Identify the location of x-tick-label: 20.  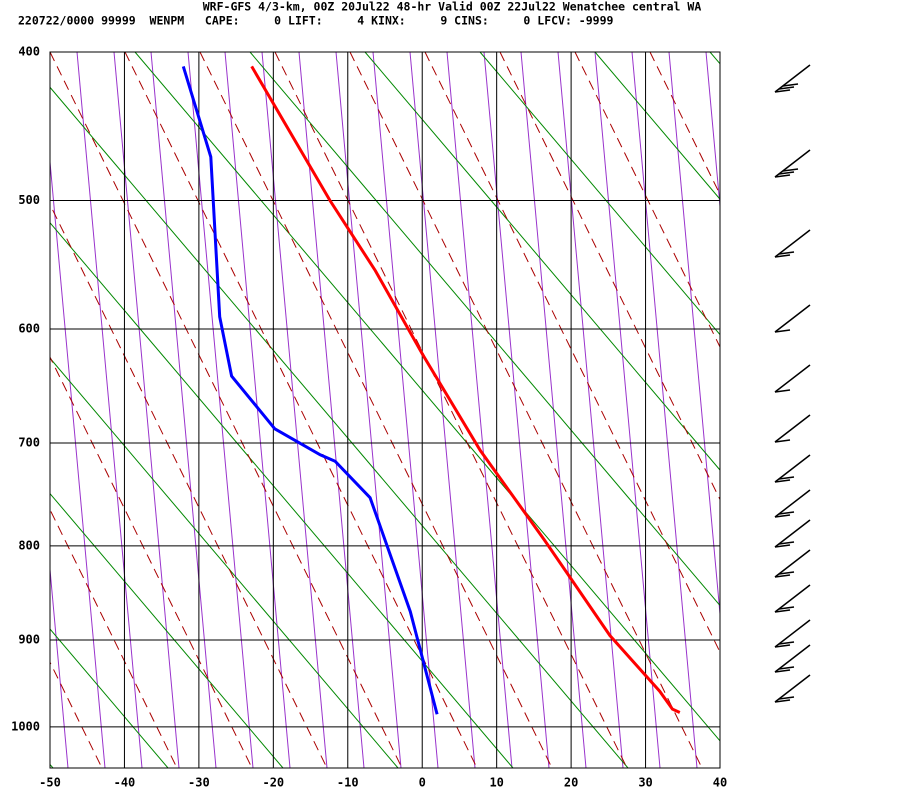
(571, 783).